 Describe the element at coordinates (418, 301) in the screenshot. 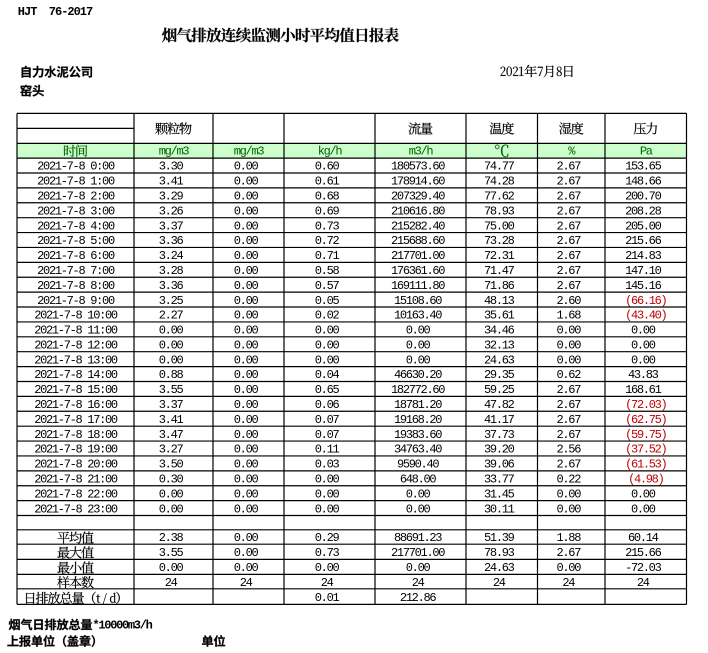

I see `svg-text: 15108.60` at that location.